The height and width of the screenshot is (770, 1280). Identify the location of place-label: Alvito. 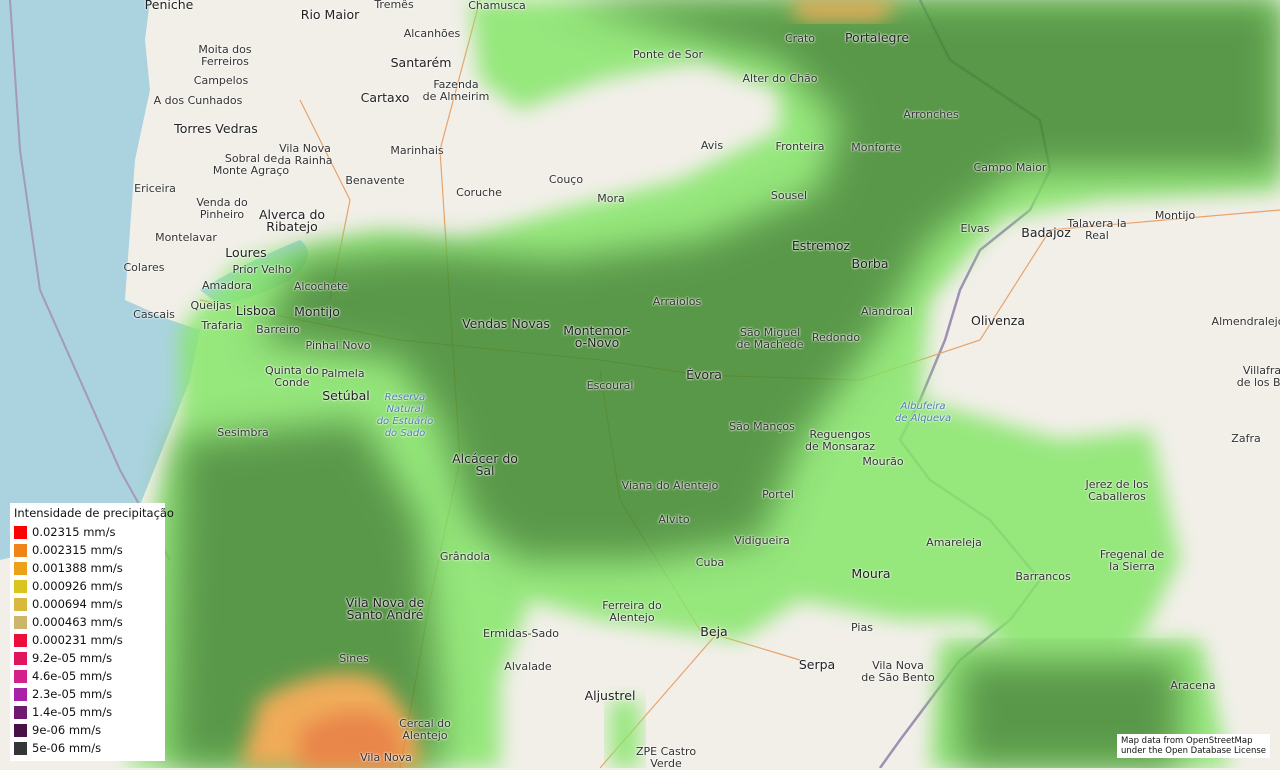
(674, 519).